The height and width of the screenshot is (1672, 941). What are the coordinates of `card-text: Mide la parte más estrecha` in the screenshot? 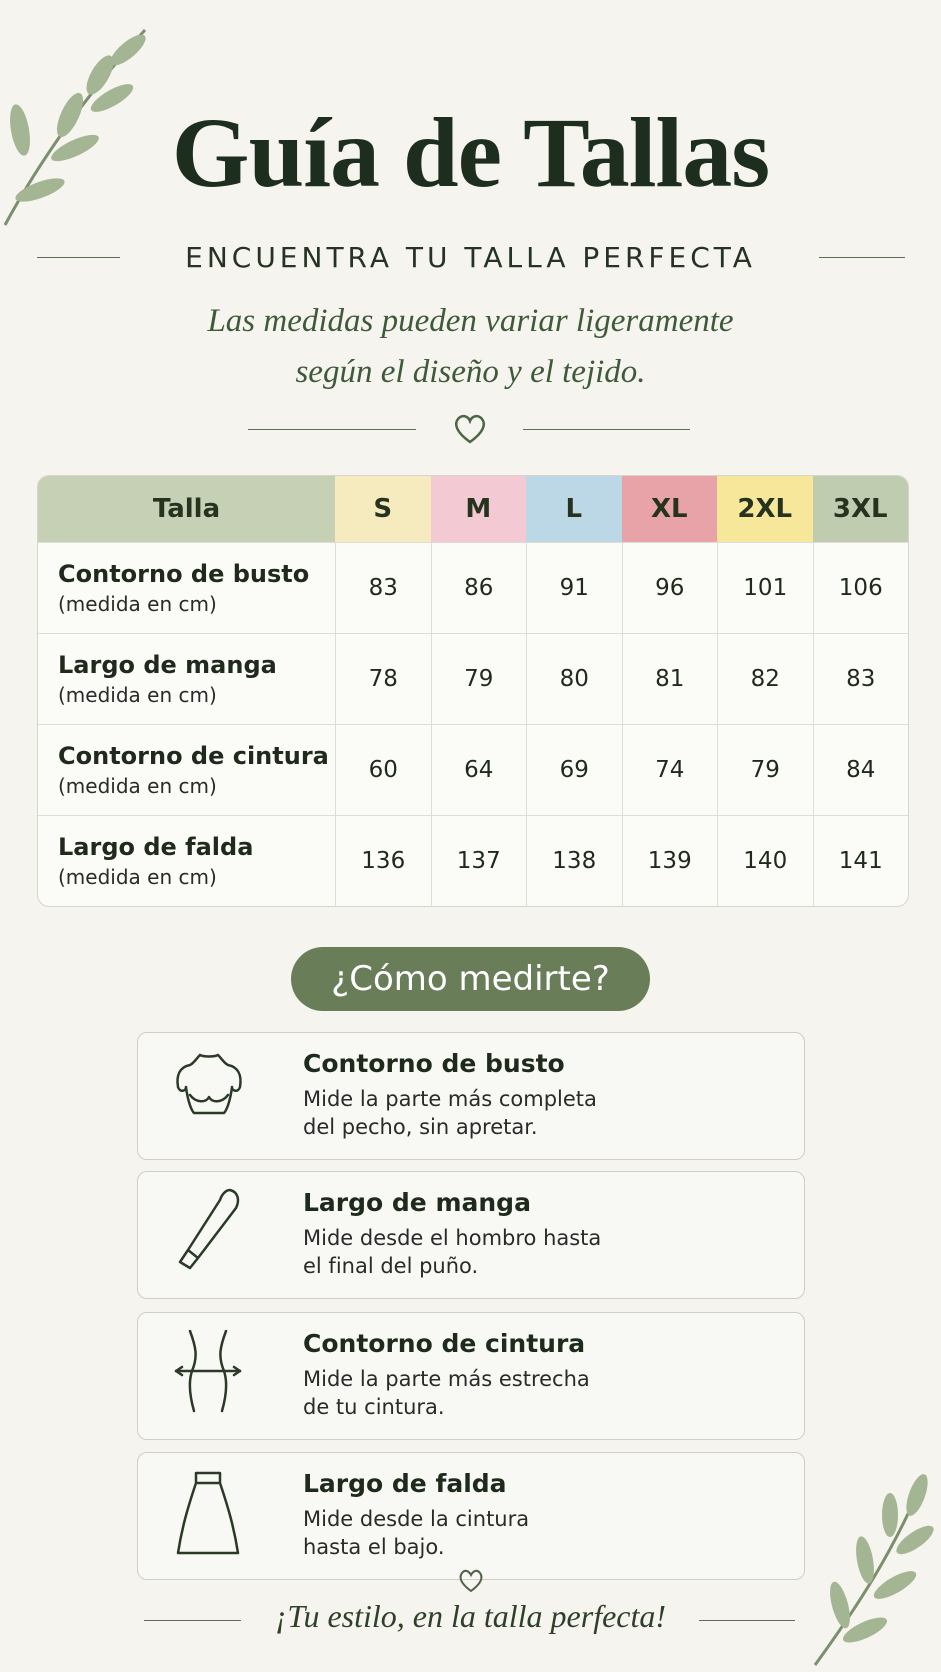 It's located at (446, 1379).